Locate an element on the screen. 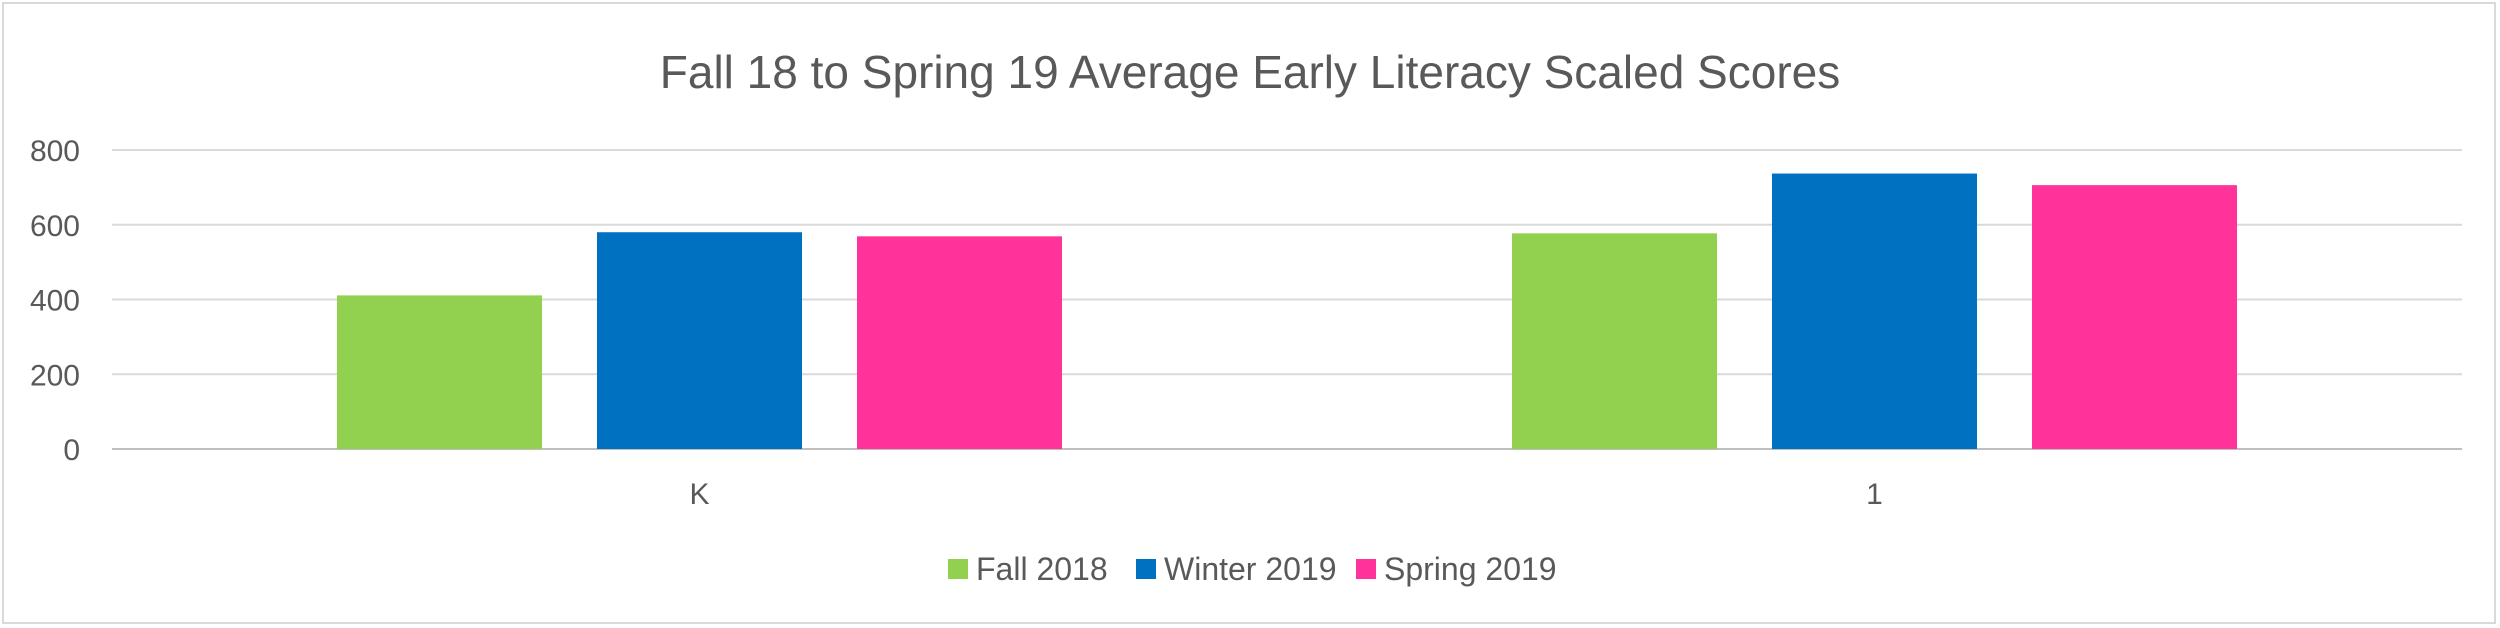 This screenshot has height=628, width=2500. legend-label: Spring 2019 is located at coordinates (1470, 569).